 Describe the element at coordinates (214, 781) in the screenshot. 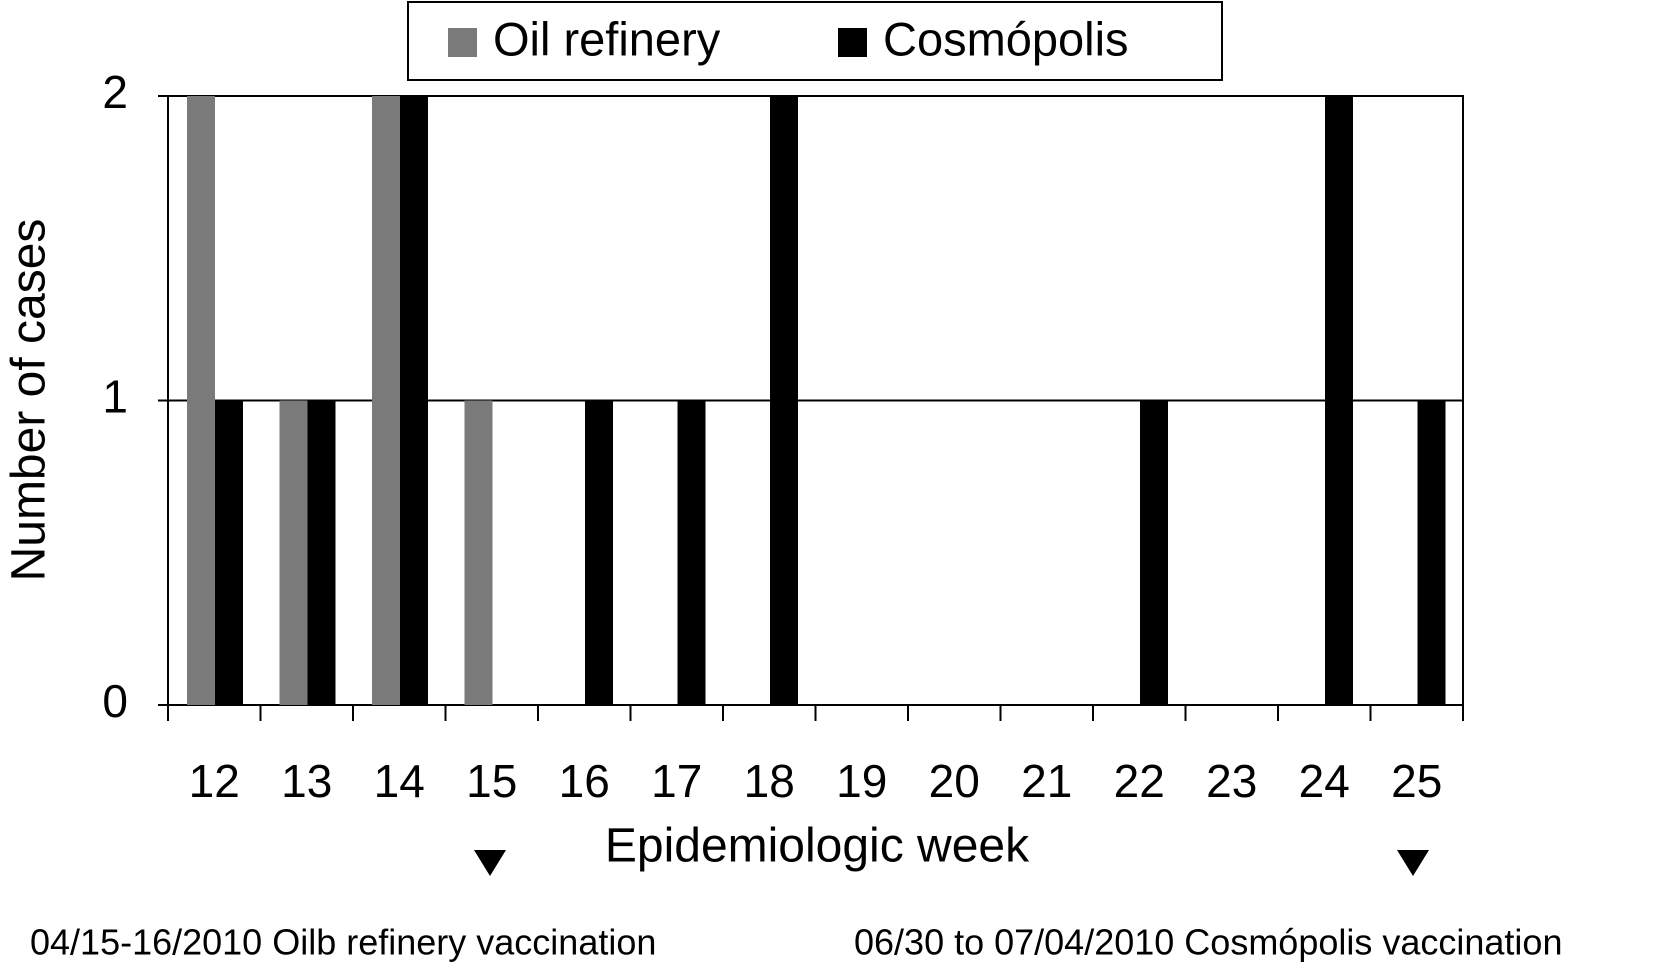

I see `x-tick-label: 12` at that location.